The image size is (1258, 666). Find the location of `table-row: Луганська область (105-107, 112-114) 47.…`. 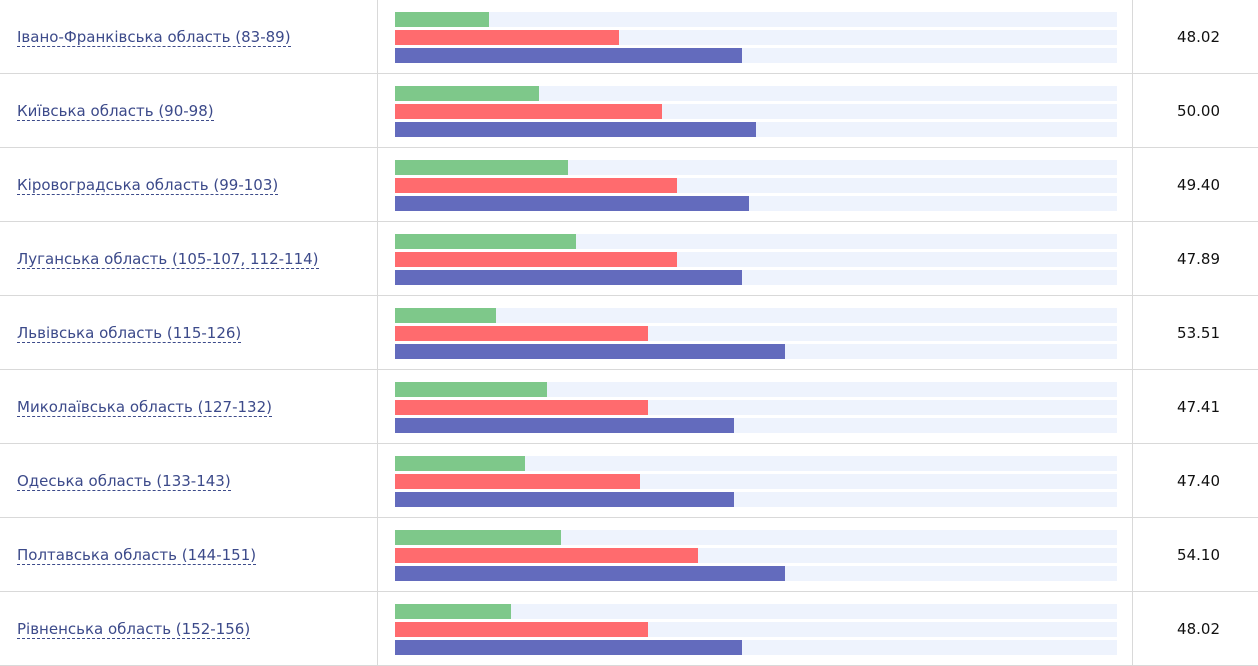

table-row: Луганська область (105-107, 112-114) 47.… is located at coordinates (629, 259).